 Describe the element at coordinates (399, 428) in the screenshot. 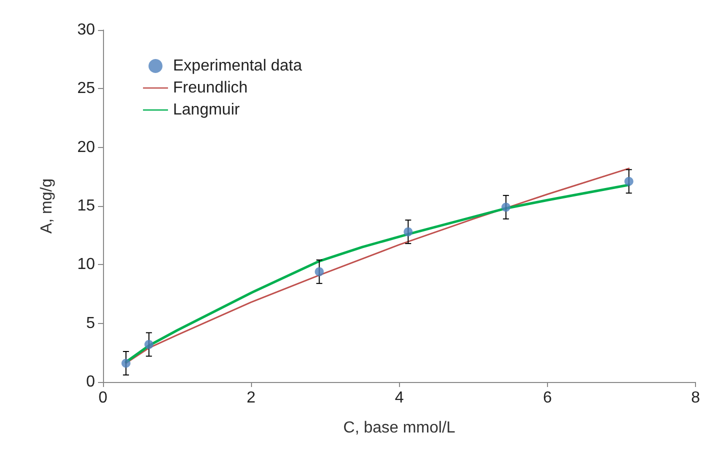

I see `x-axis-title: C, base mmol/L` at that location.